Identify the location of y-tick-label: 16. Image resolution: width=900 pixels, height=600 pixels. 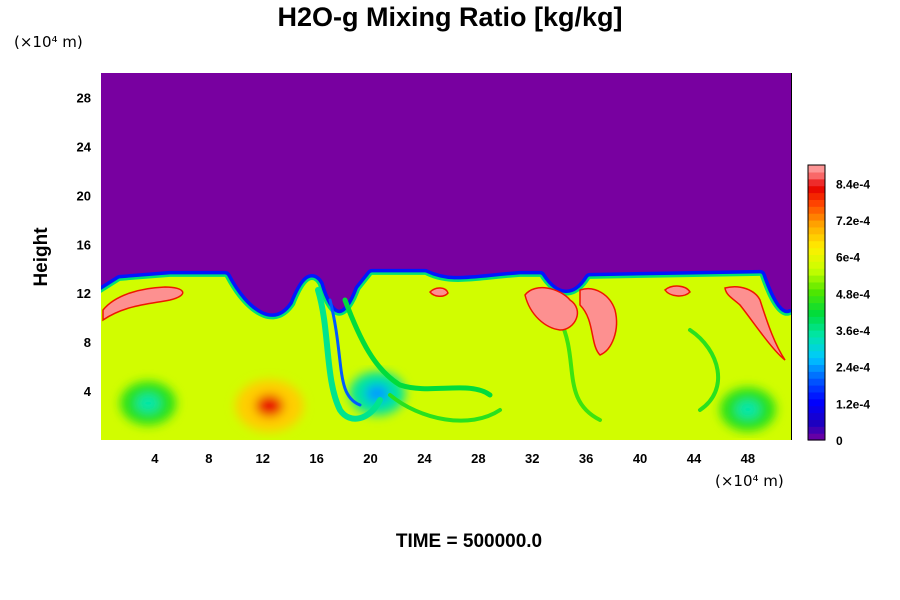
(84, 244).